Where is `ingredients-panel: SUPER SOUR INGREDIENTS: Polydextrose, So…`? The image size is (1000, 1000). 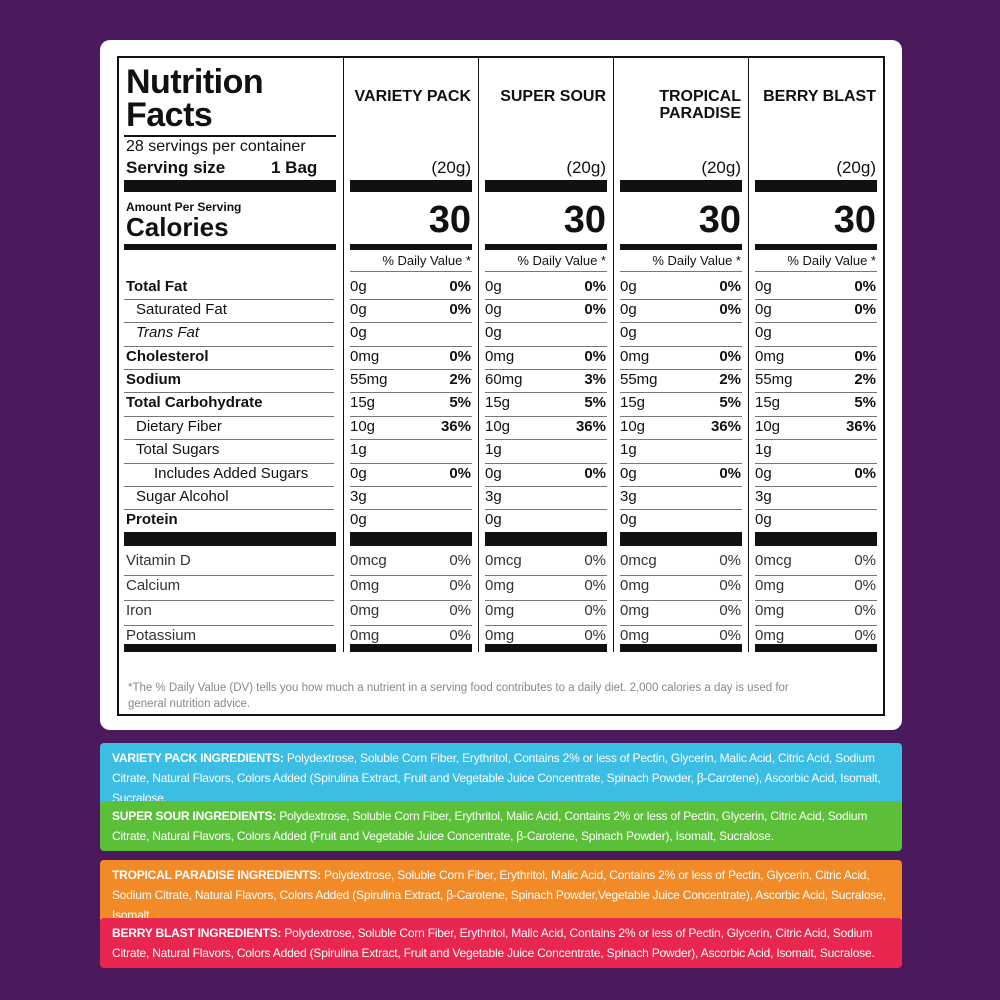 ingredients-panel: SUPER SOUR INGREDIENTS: Polydextrose, So… is located at coordinates (501, 826).